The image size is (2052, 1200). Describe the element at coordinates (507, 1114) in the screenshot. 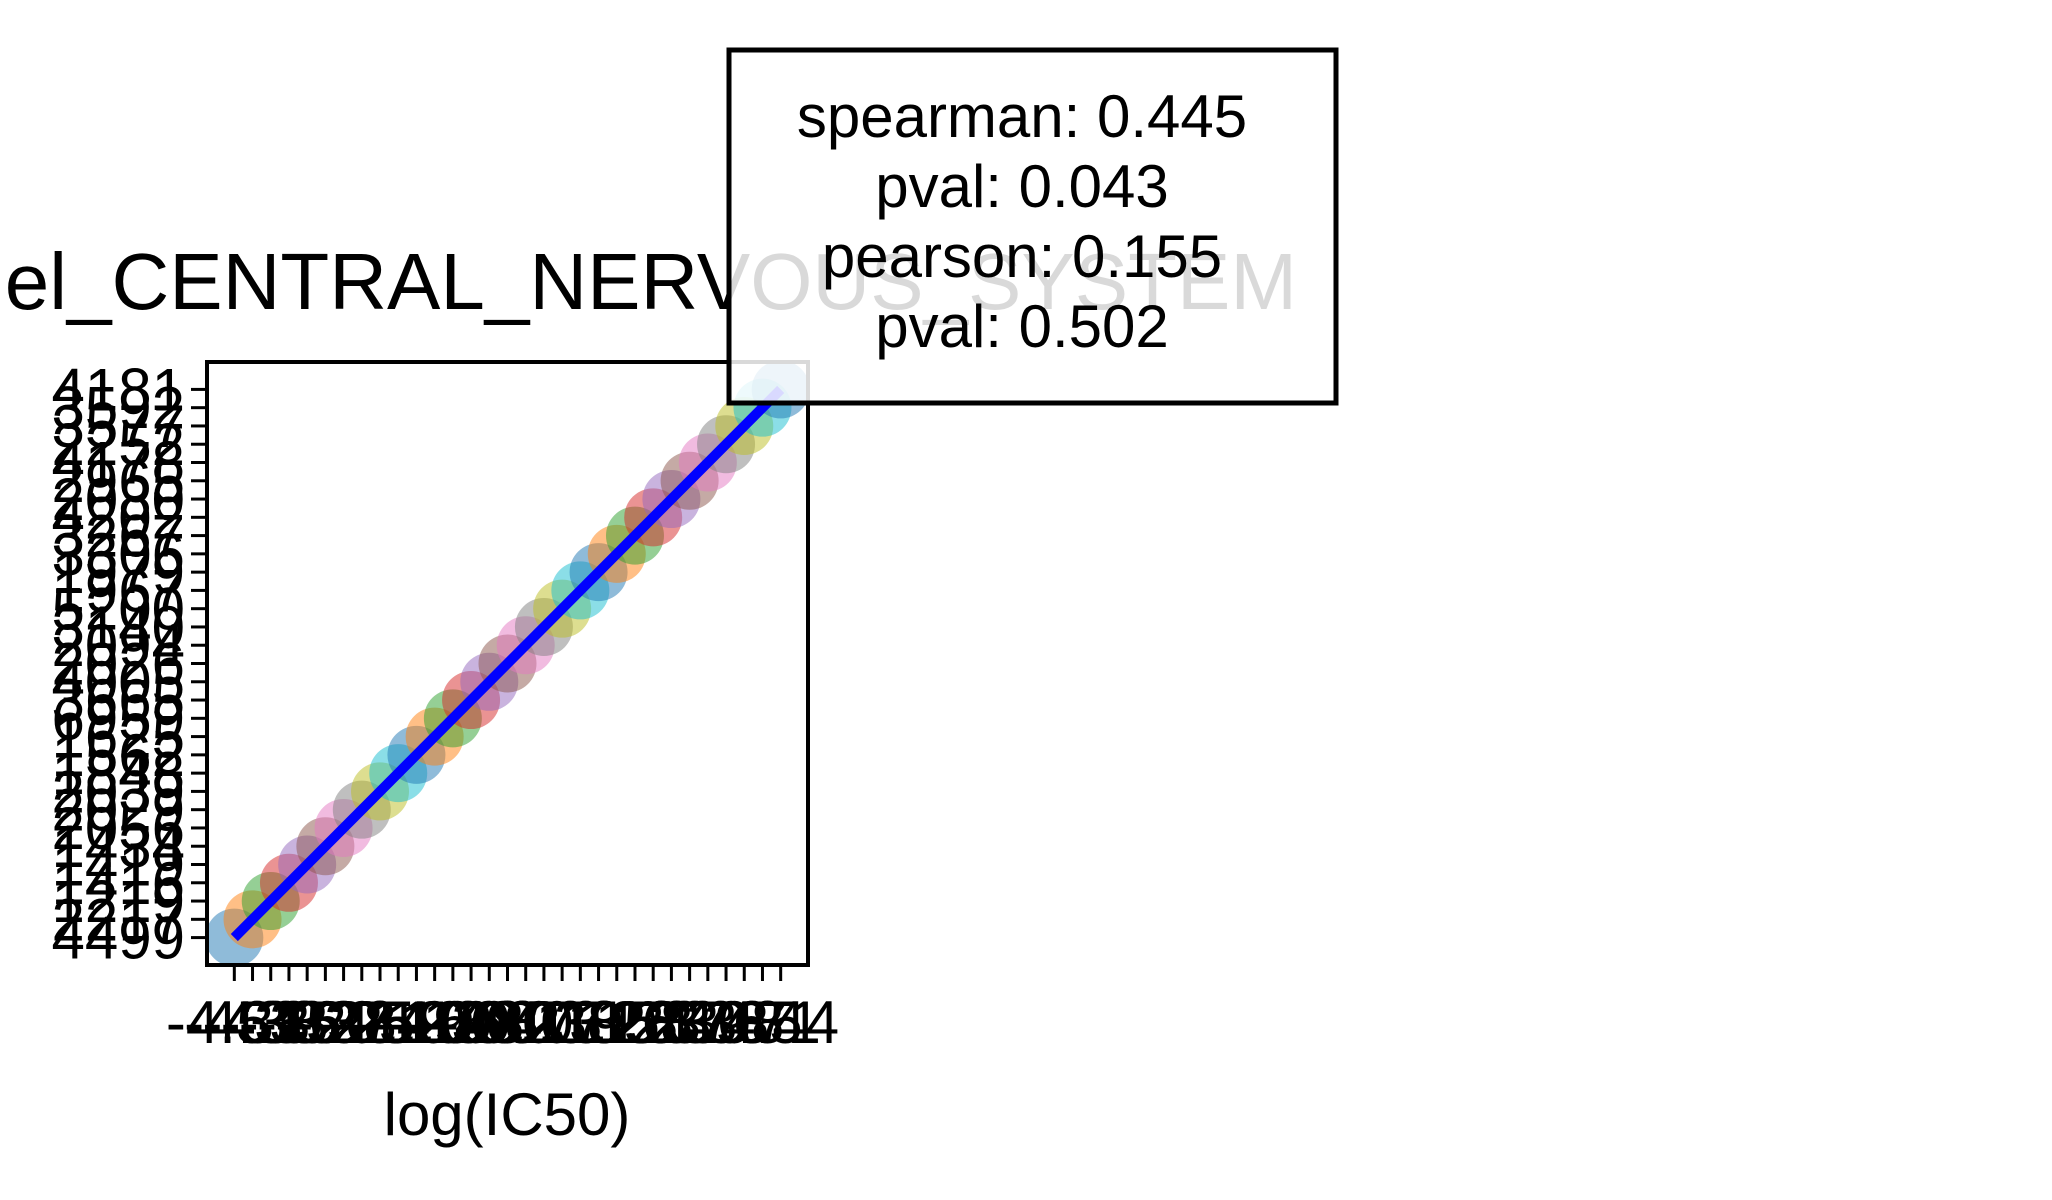

I see `x-axis-label: log(IC50)` at that location.